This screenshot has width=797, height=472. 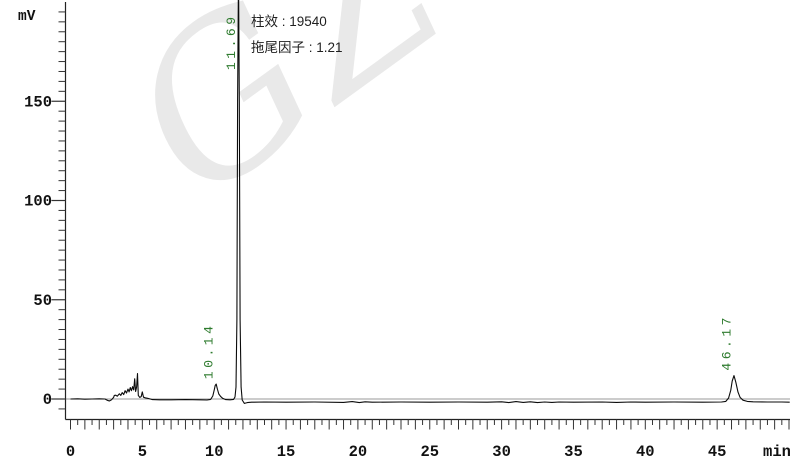 I want to click on annotation-box: 柱效 : 19540 拖尾因子 : 1.21, so click(x=297, y=35).